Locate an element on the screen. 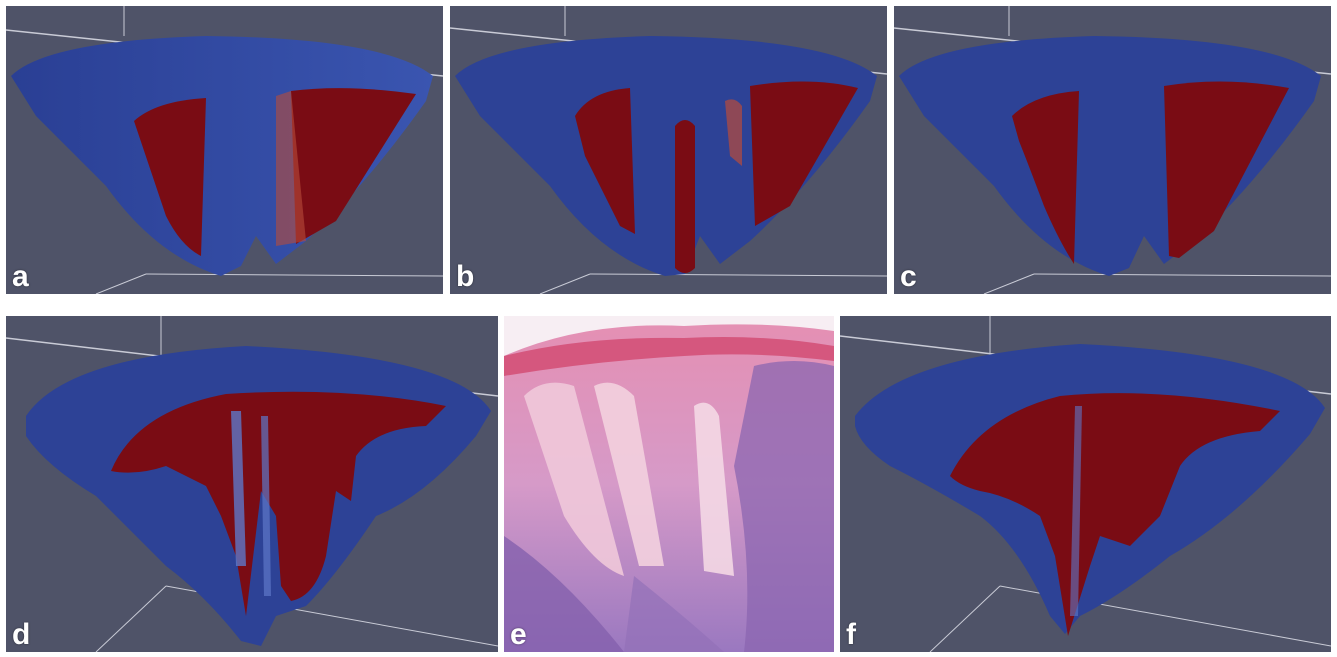  render-c is located at coordinates (1112, 150).